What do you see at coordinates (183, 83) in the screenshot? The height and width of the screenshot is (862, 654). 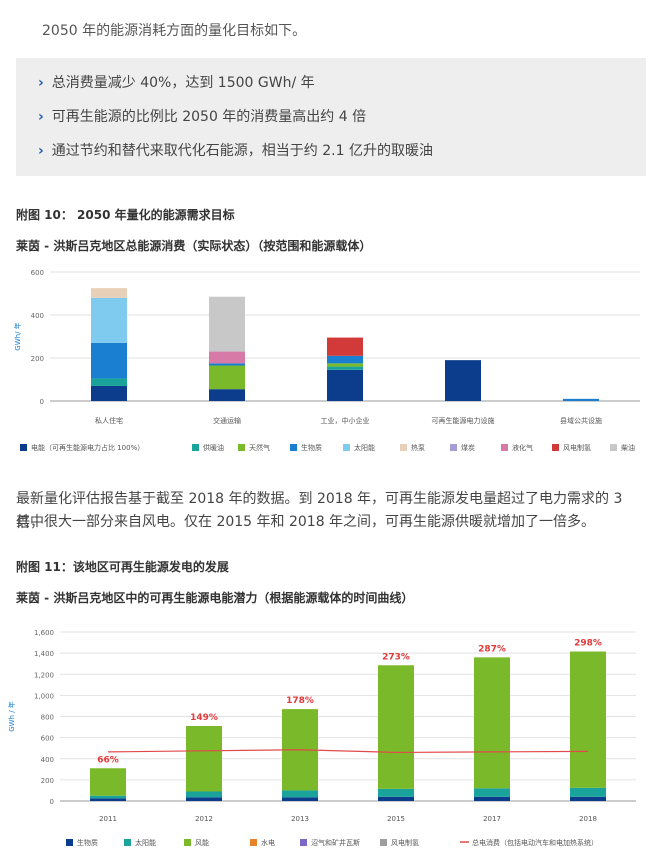 I see `target-text: 总消费量减少 40%，达到 1500 GWh/ 年` at bounding box center [183, 83].